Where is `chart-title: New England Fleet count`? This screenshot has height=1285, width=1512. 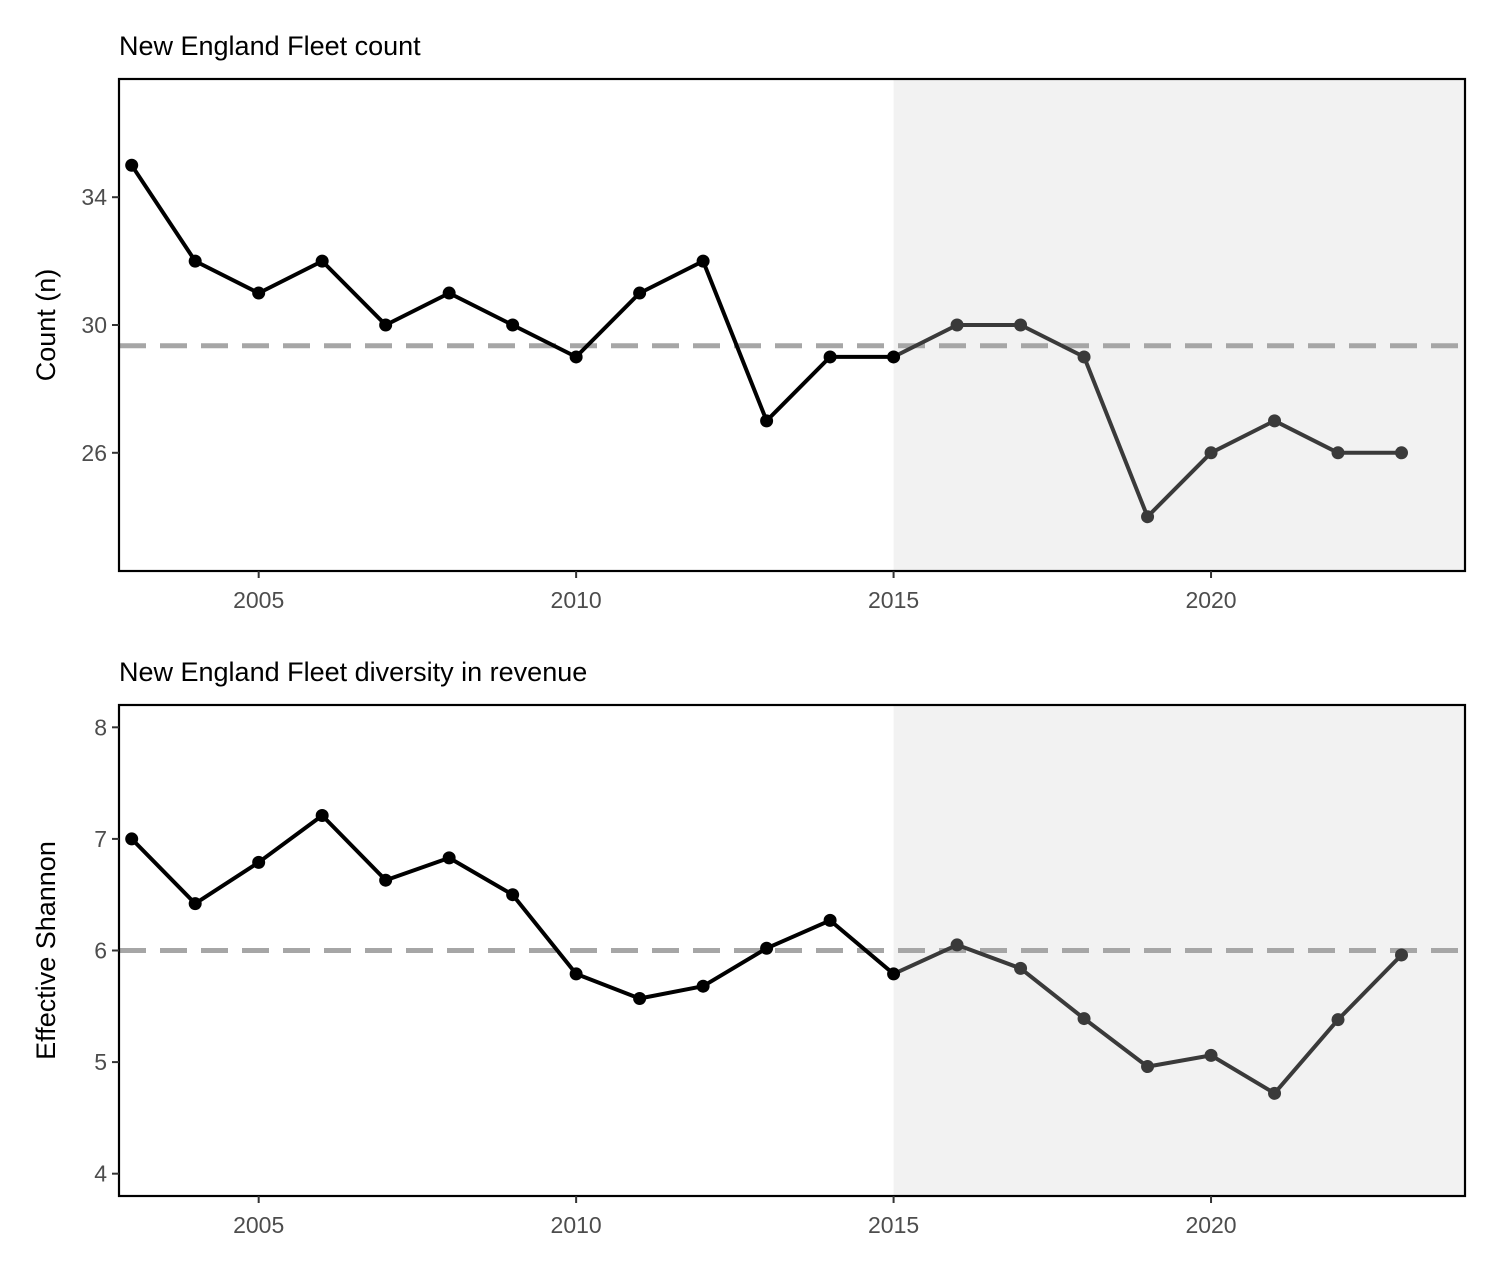 chart-title: New England Fleet count is located at coordinates (270, 46).